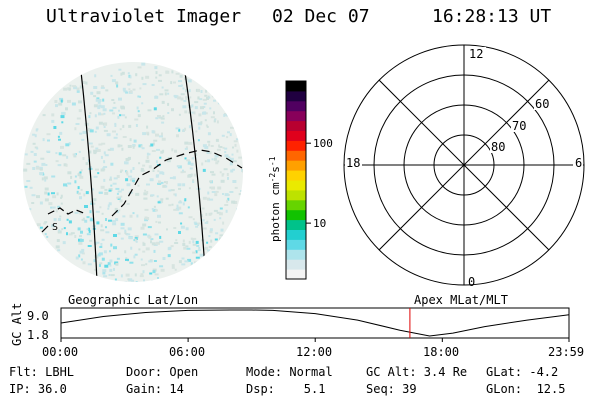 The width and height of the screenshot is (600, 400). I want to click on mlt-label-dawn: 6, so click(578, 163).